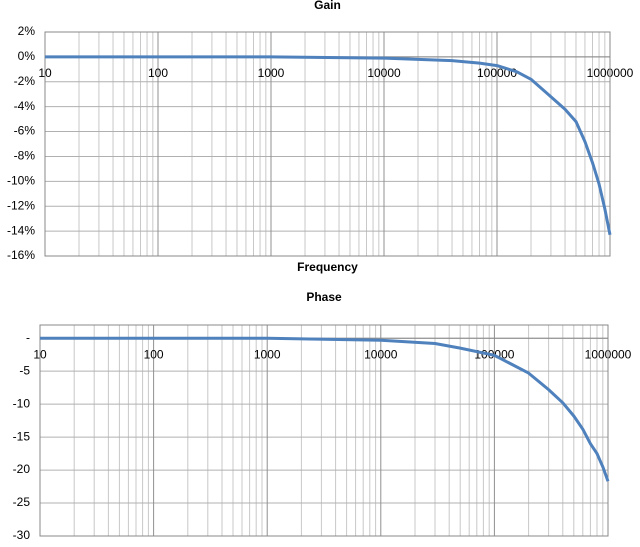 The image size is (640, 547). I want to click on y-tick-label: -10%, so click(21, 181).